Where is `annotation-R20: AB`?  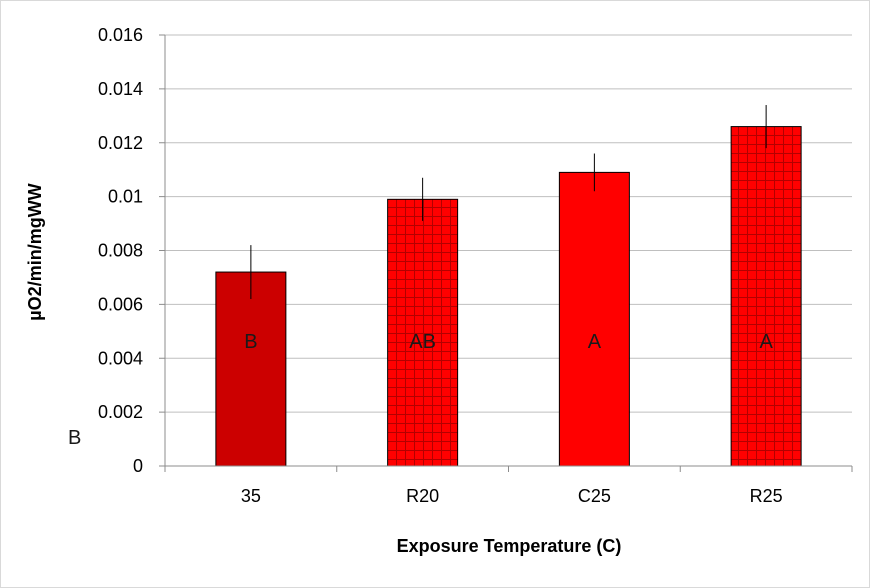
annotation-R20: AB is located at coordinates (422, 342).